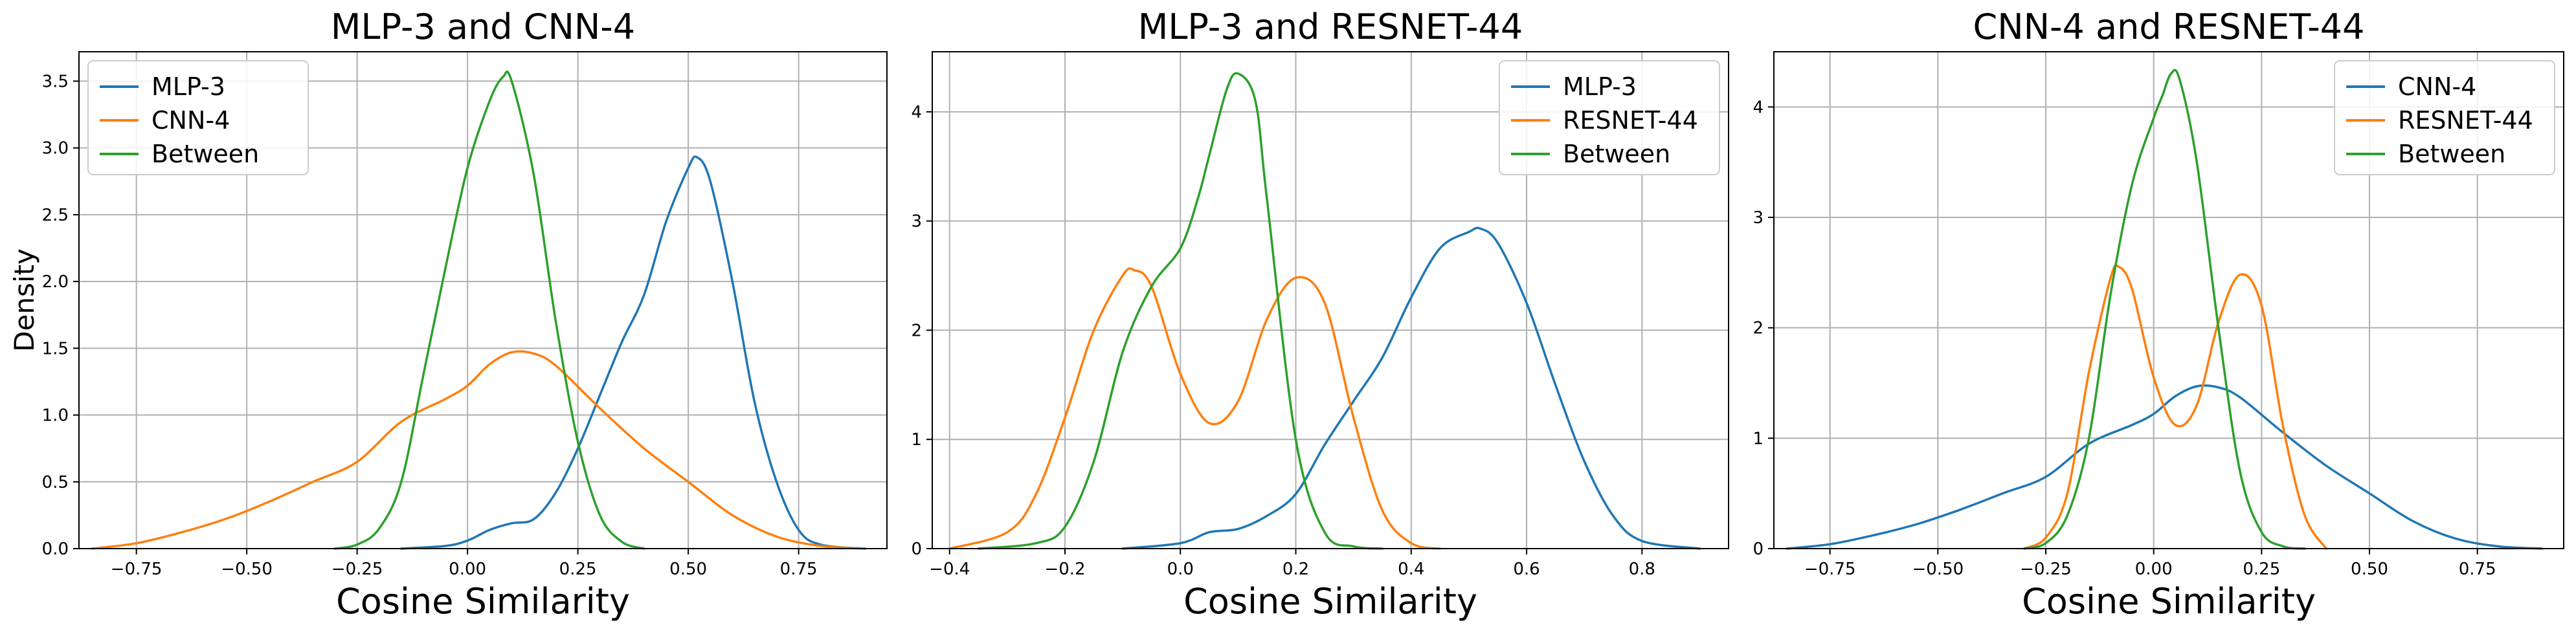 The width and height of the screenshot is (2576, 634). I want to click on legend: CNN-4 RESNET-44 Between, so click(2444, 117).